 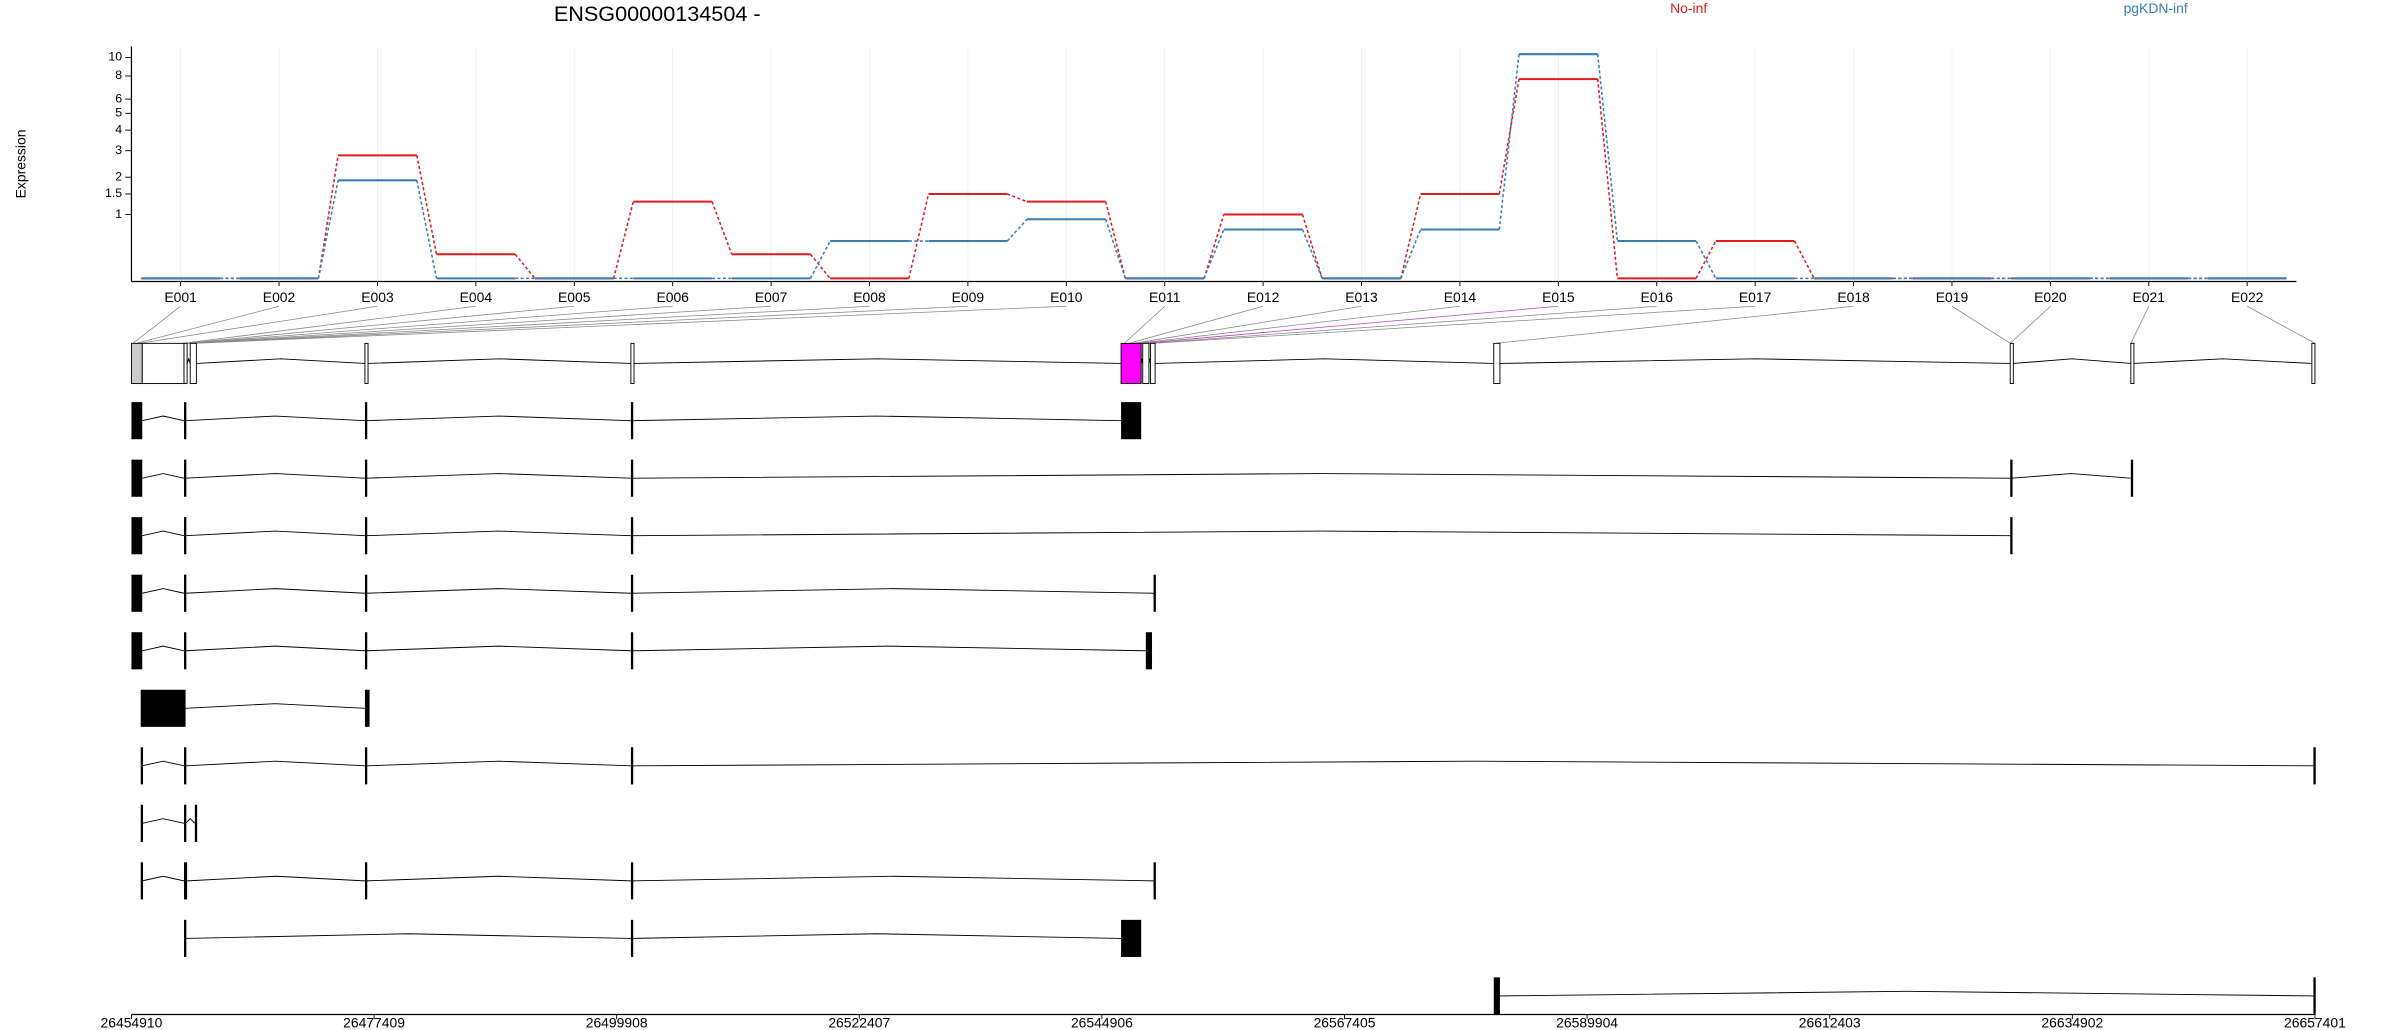 I want to click on genomic-tick-label: 26589904, so click(x=1587, y=1022).